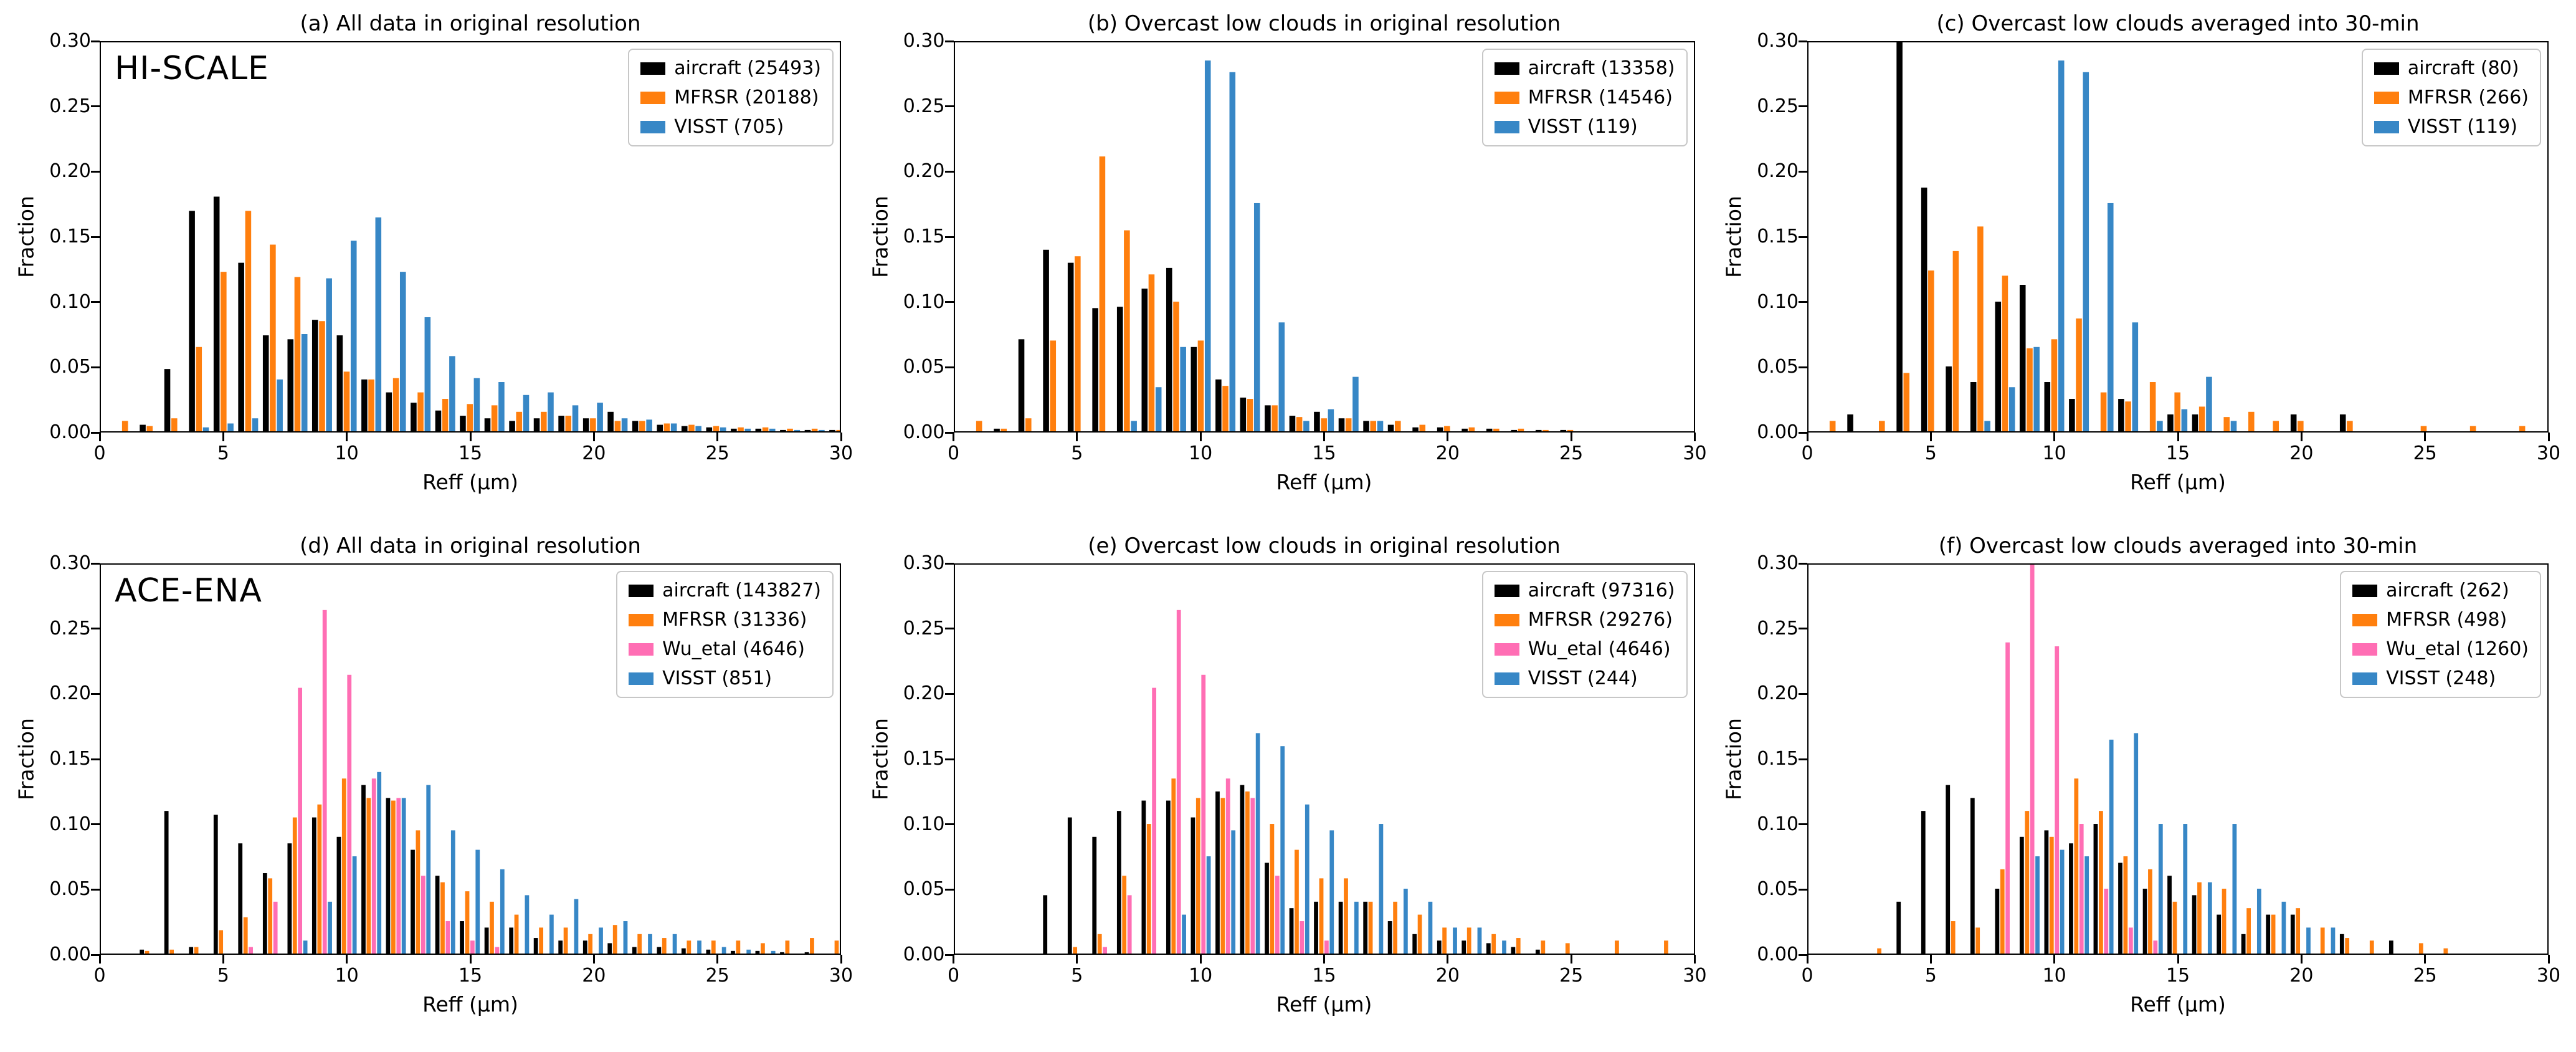 Image resolution: width=2576 pixels, height=1052 pixels. What do you see at coordinates (2457, 649) in the screenshot?
I see `legend-label: Wu_etal (1260)` at bounding box center [2457, 649].